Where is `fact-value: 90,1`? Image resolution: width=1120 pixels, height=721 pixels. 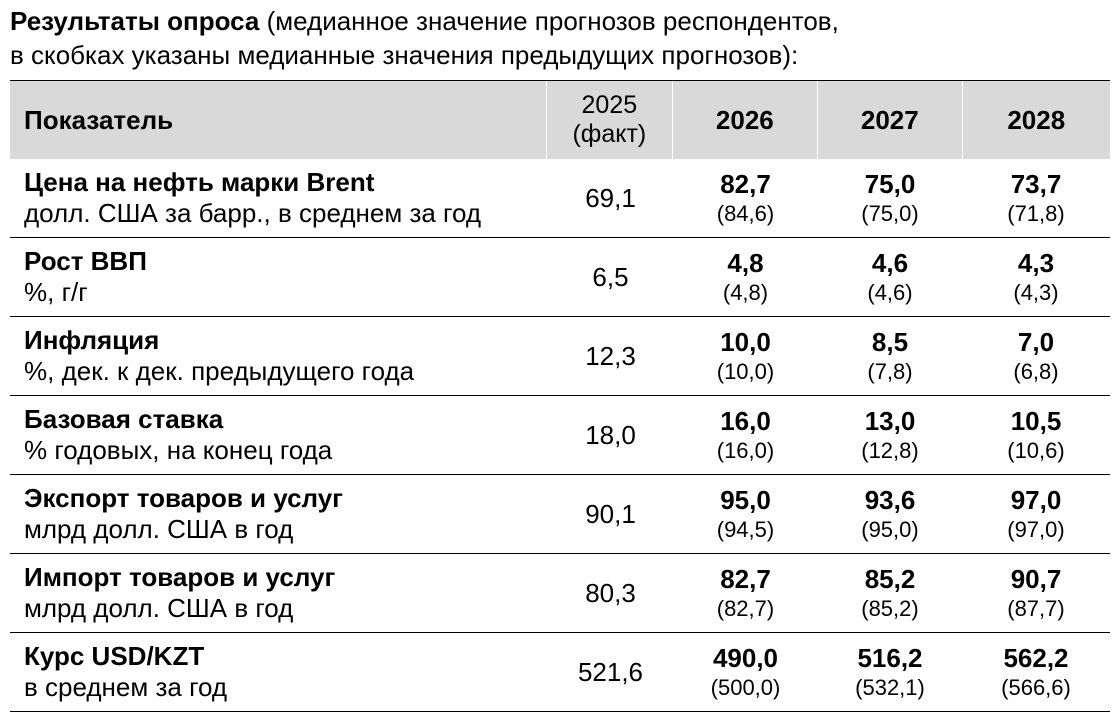 fact-value: 90,1 is located at coordinates (610, 513).